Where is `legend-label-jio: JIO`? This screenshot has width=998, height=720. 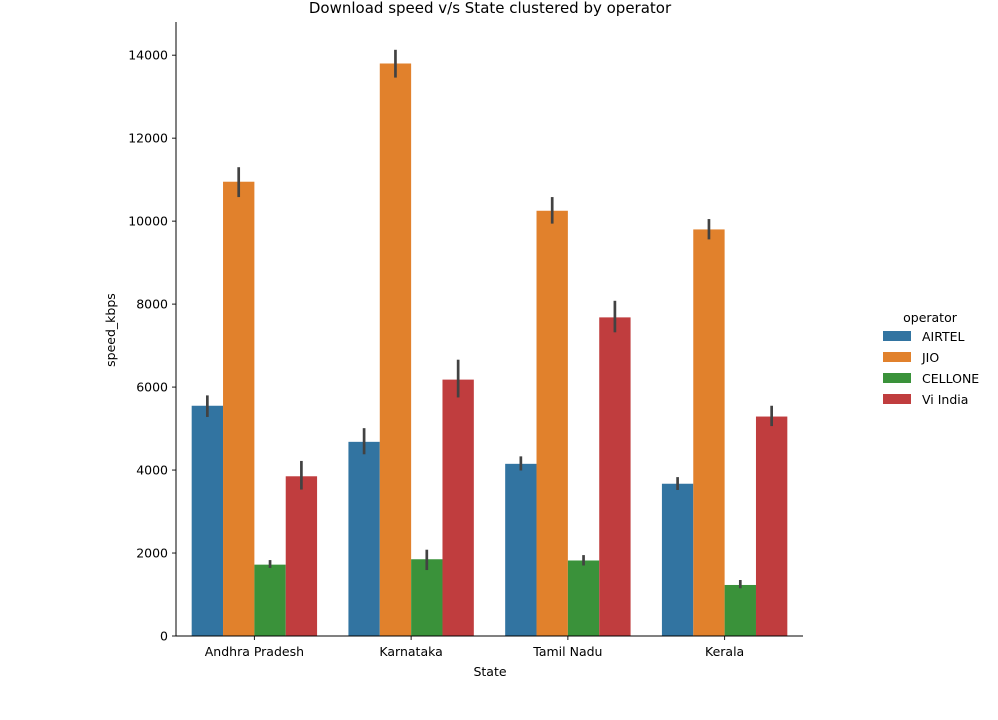
legend-label-jio: JIO is located at coordinates (930, 357).